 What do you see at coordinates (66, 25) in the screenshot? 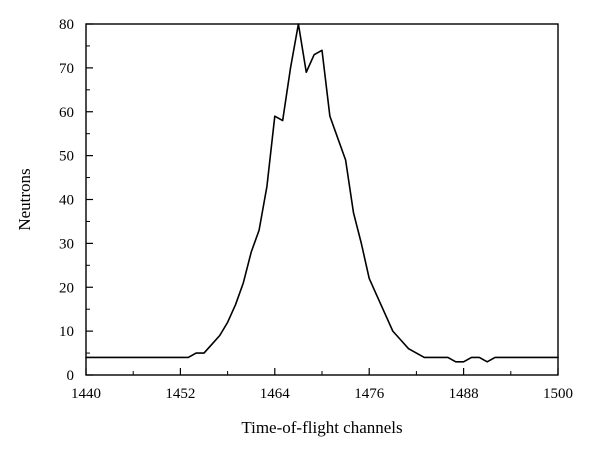
I see `y-tick-label: 80` at bounding box center [66, 25].